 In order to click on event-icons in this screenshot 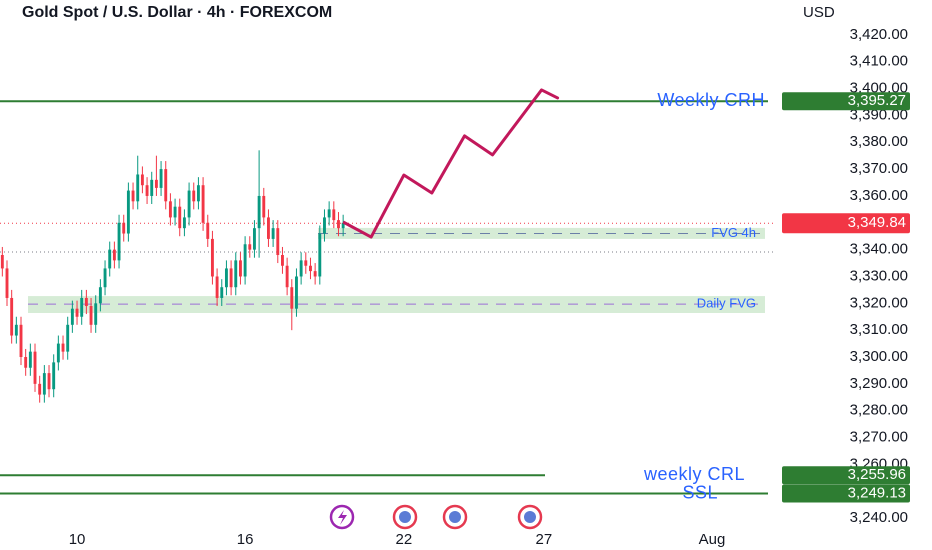, I will do `click(436, 517)`.